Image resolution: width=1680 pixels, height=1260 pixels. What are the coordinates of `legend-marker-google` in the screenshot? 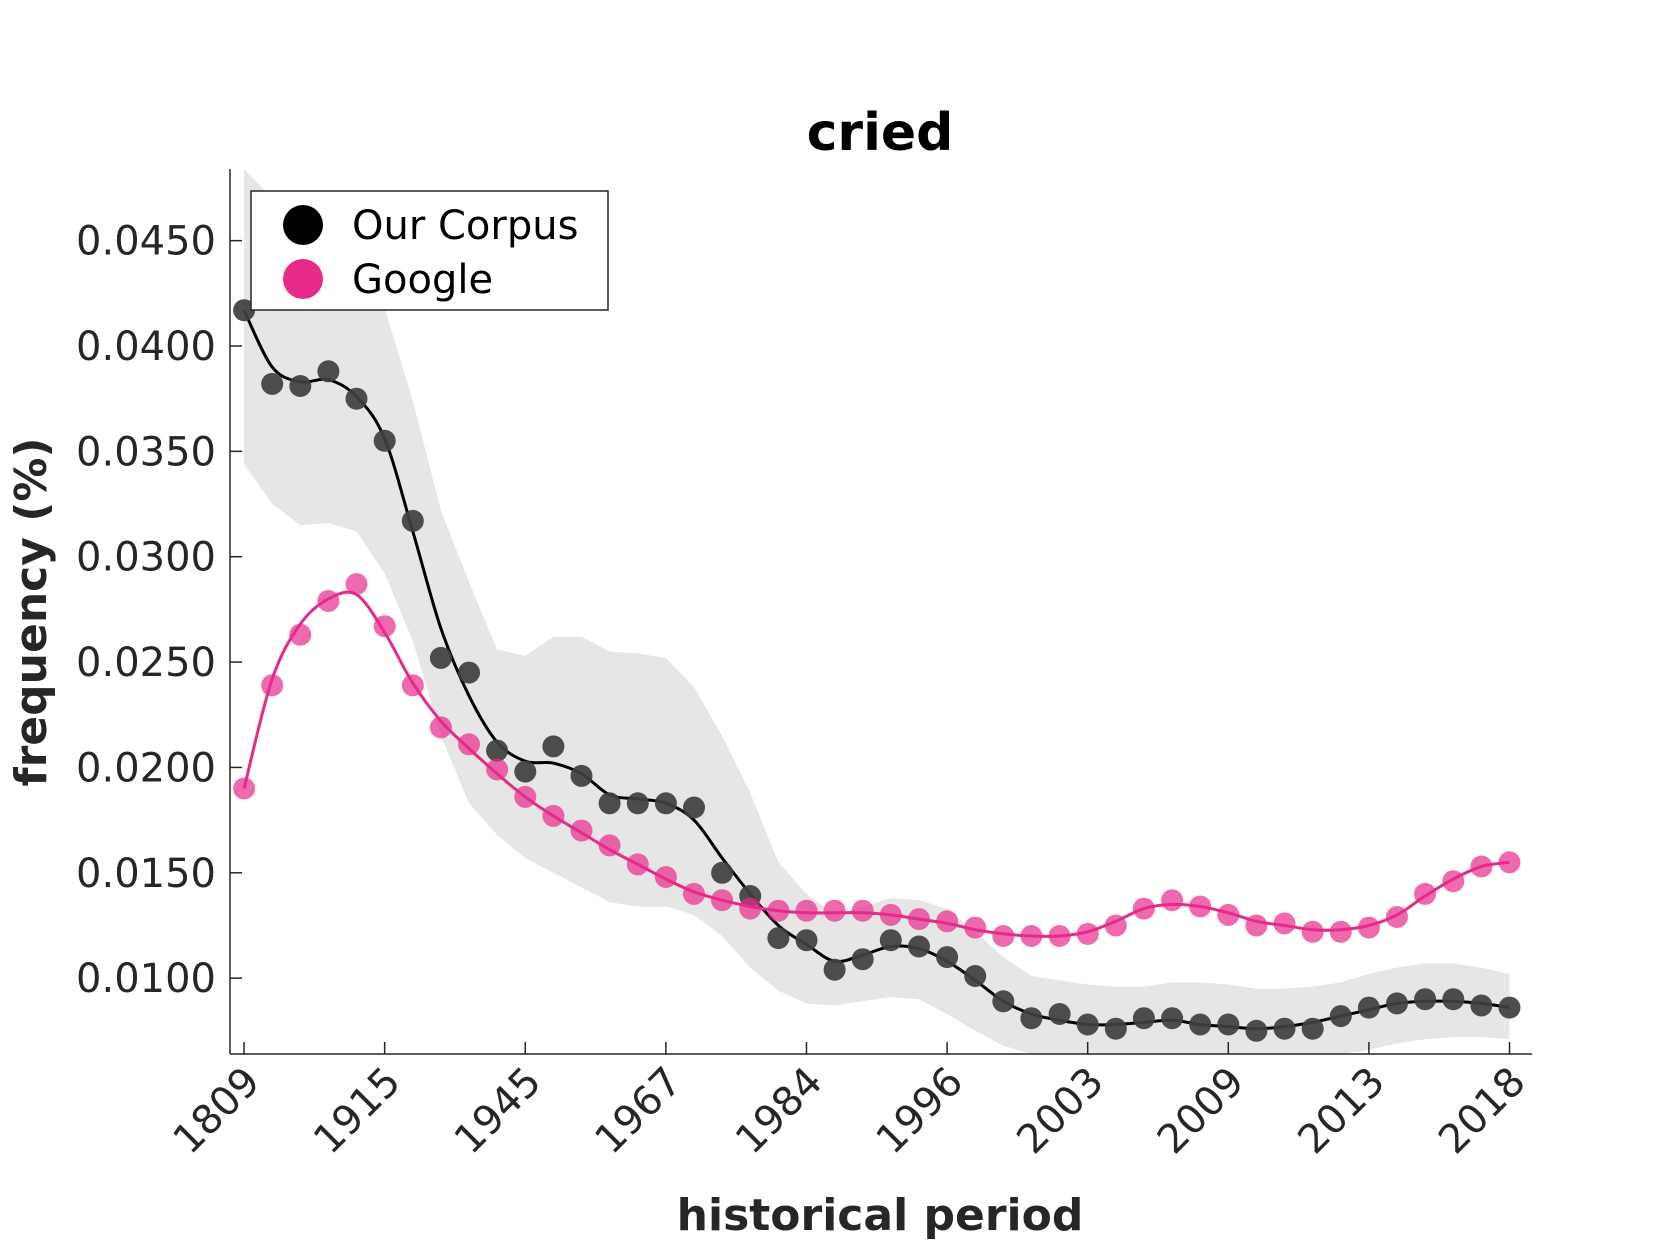 It's located at (303, 279).